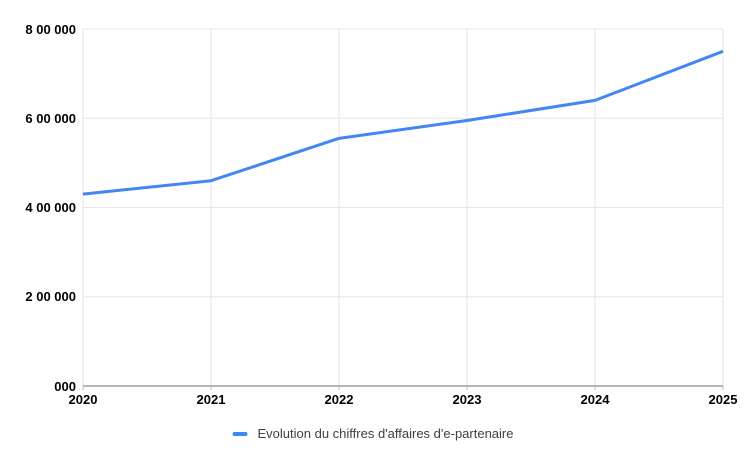 The width and height of the screenshot is (746, 462). I want to click on y-axis-tick-label: 4 00 000, so click(50, 207).